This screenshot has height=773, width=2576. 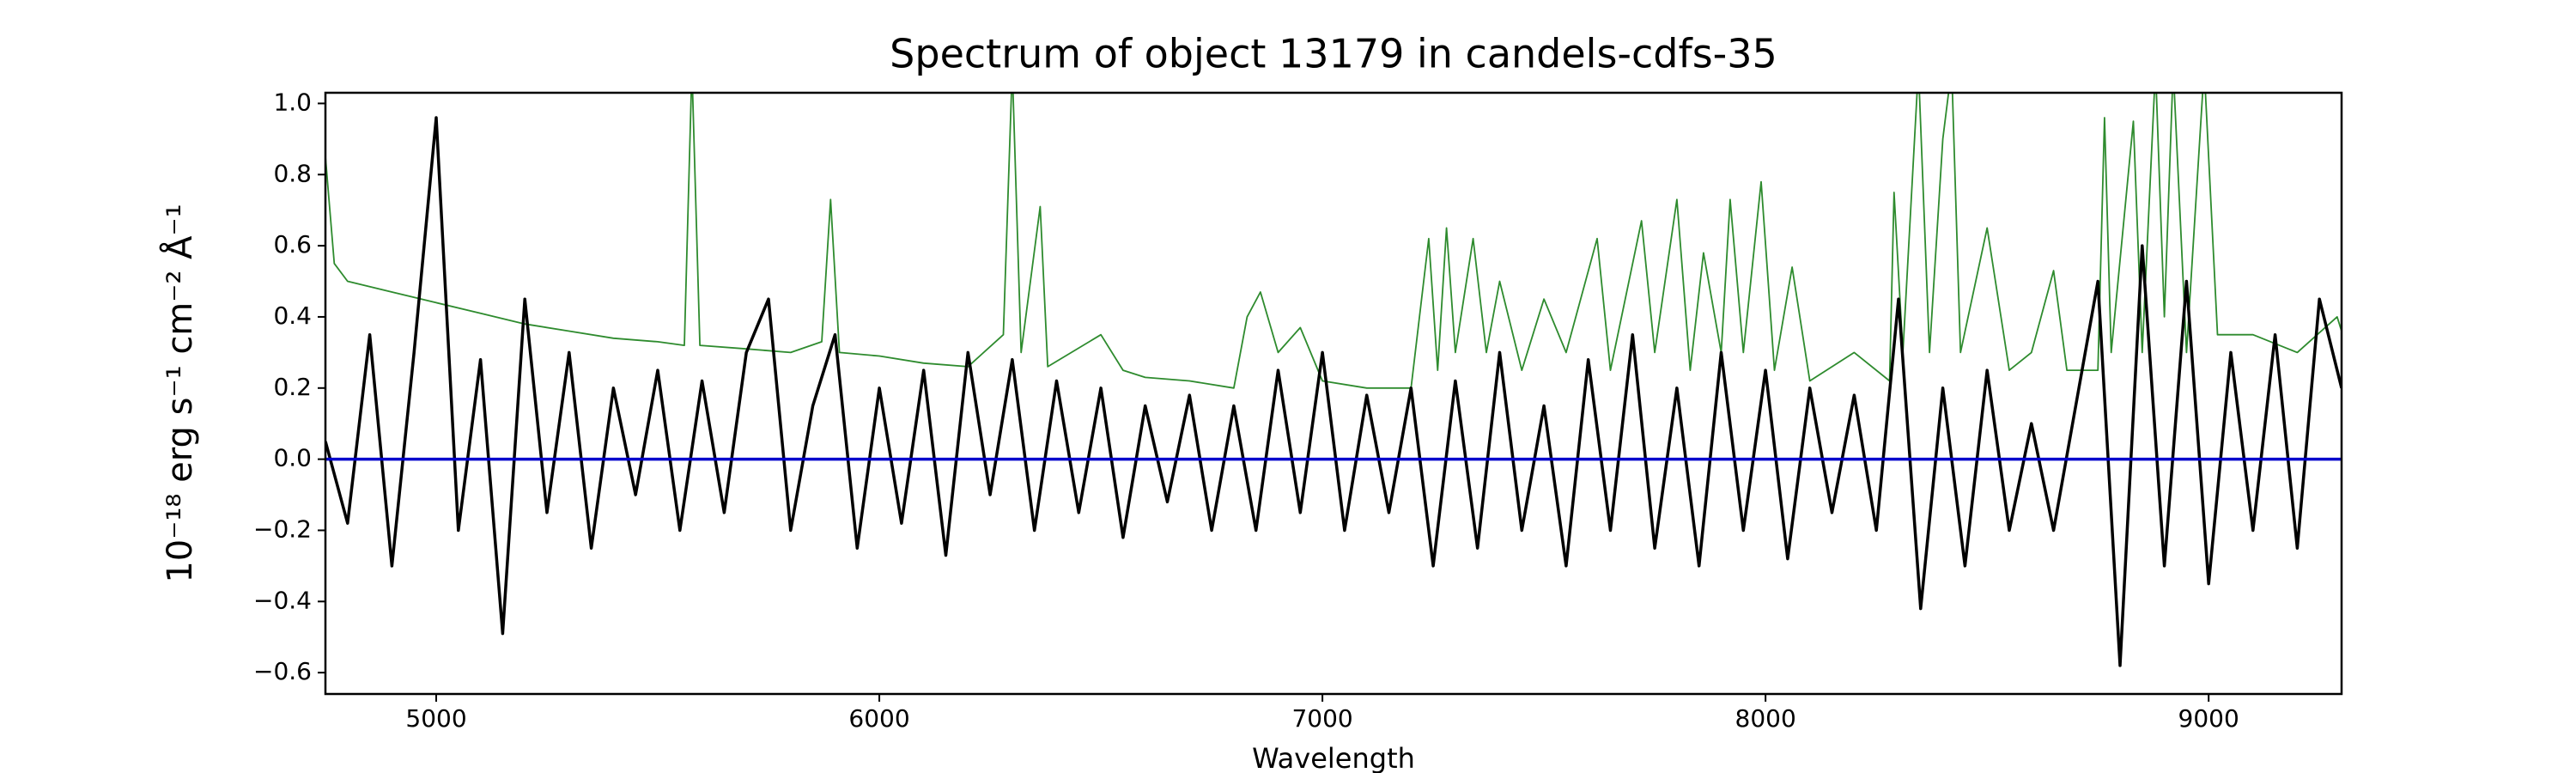 I want to click on y-axis-label: 10⁻¹⁸ erg s⁻¹ cm⁻² Å⁻¹, so click(x=180, y=393).